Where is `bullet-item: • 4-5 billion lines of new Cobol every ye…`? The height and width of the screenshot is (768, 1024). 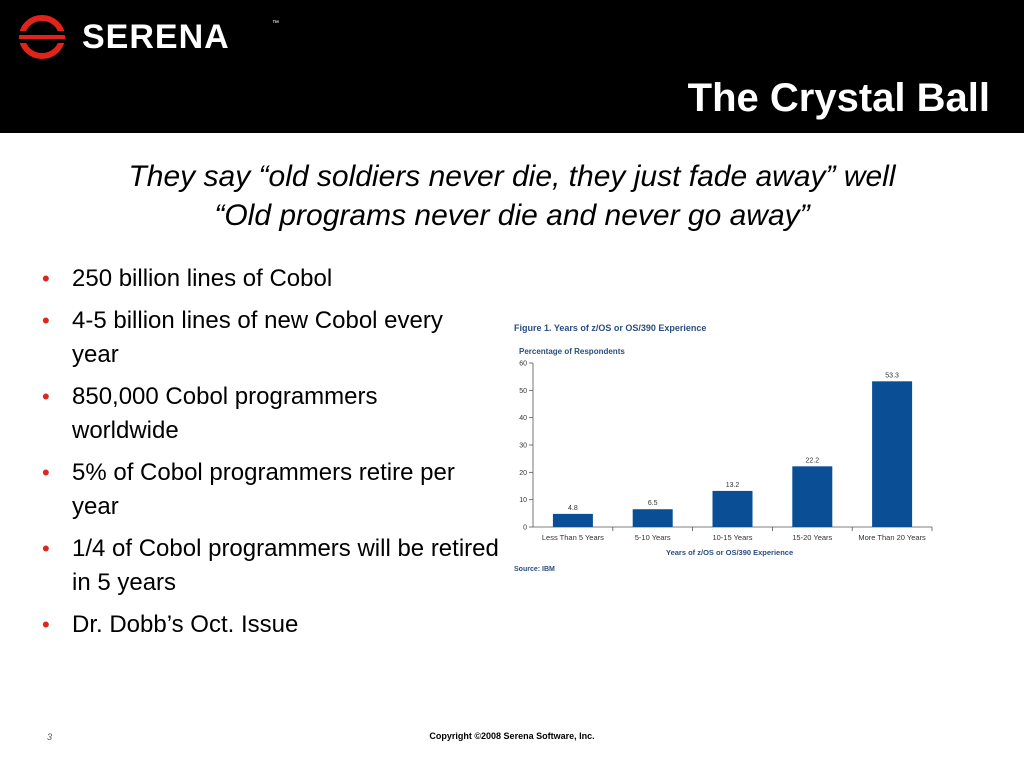
bullet-item: • 4-5 billion lines of new Cobol every ye… is located at coordinates (256, 338).